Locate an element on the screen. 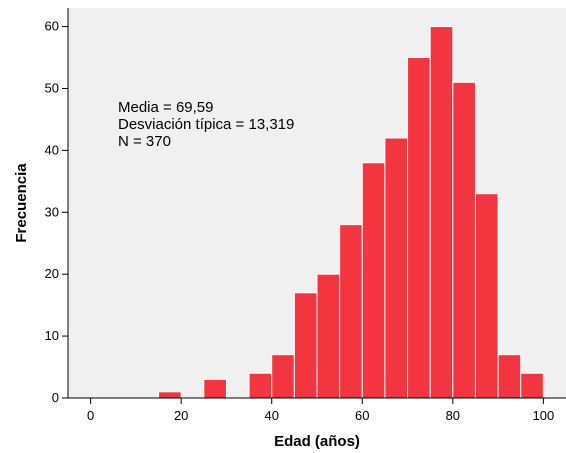  x-tick-label: 0 is located at coordinates (90, 415).